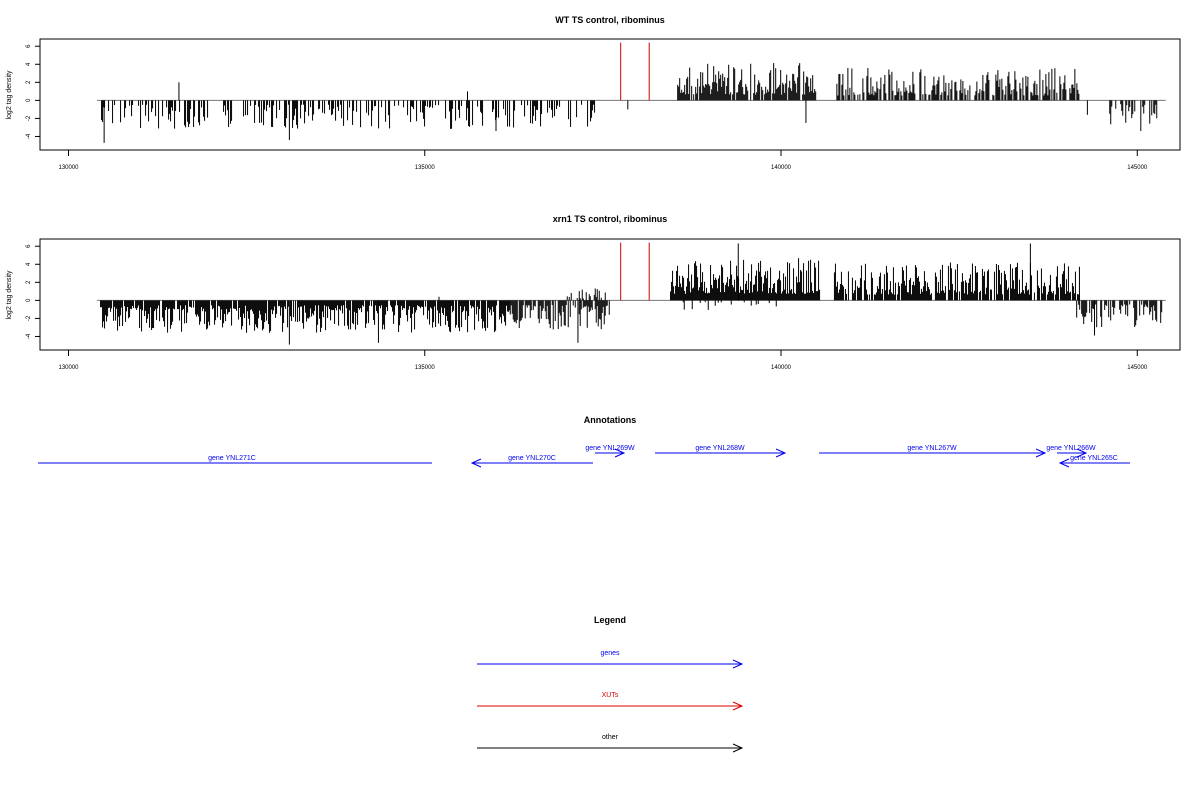 Image resolution: width=1200 pixels, height=800 pixels. Describe the element at coordinates (603, 160) in the screenshot. I see `panel-wt-x-axis: 130000 135000 140000 145000` at that location.